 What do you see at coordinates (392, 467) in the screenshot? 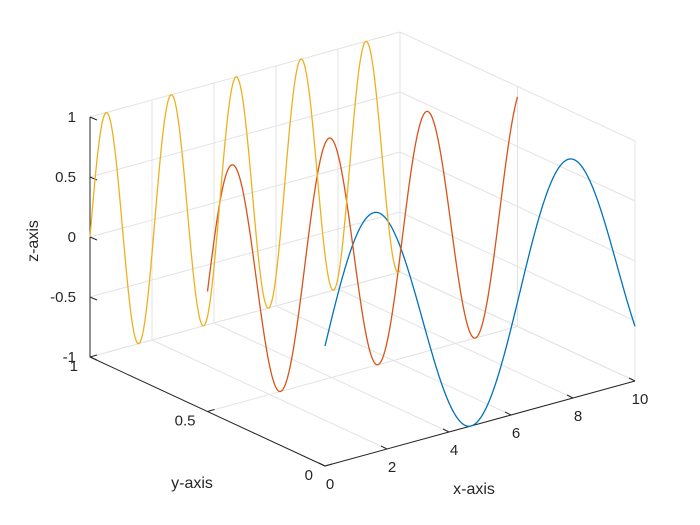
I see `x-tick-label: 2` at bounding box center [392, 467].